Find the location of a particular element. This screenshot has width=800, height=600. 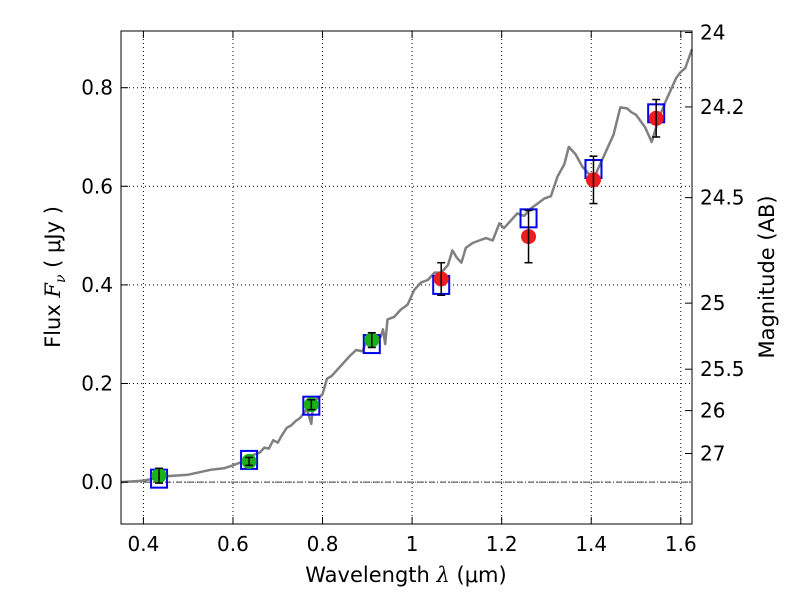

y-tick-label: 0.2 is located at coordinates (97, 383).